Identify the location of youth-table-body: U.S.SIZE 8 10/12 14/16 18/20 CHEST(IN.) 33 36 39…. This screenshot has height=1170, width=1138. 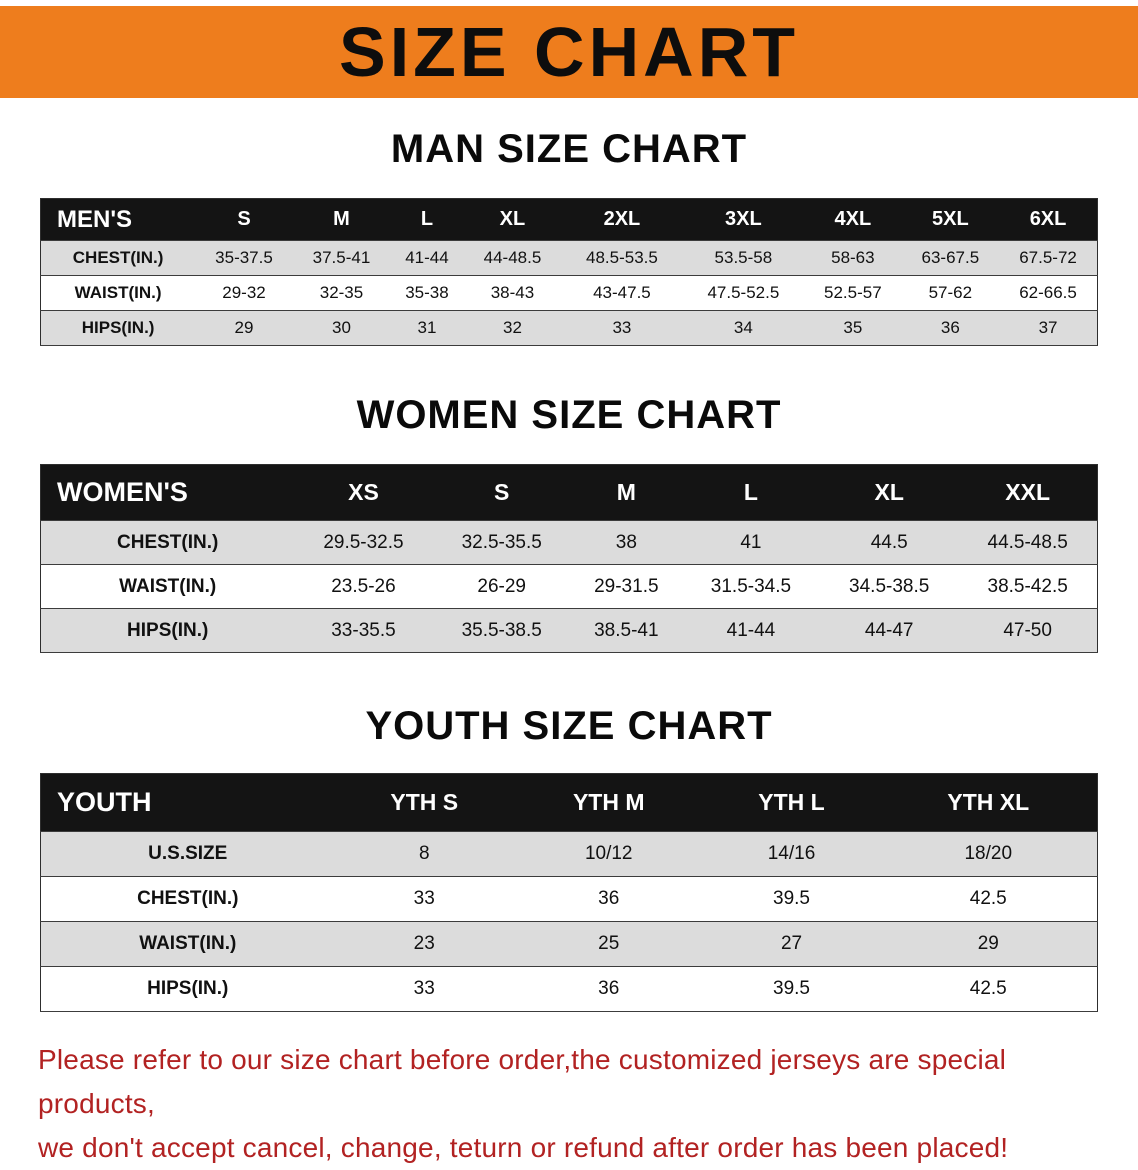
(569, 921).